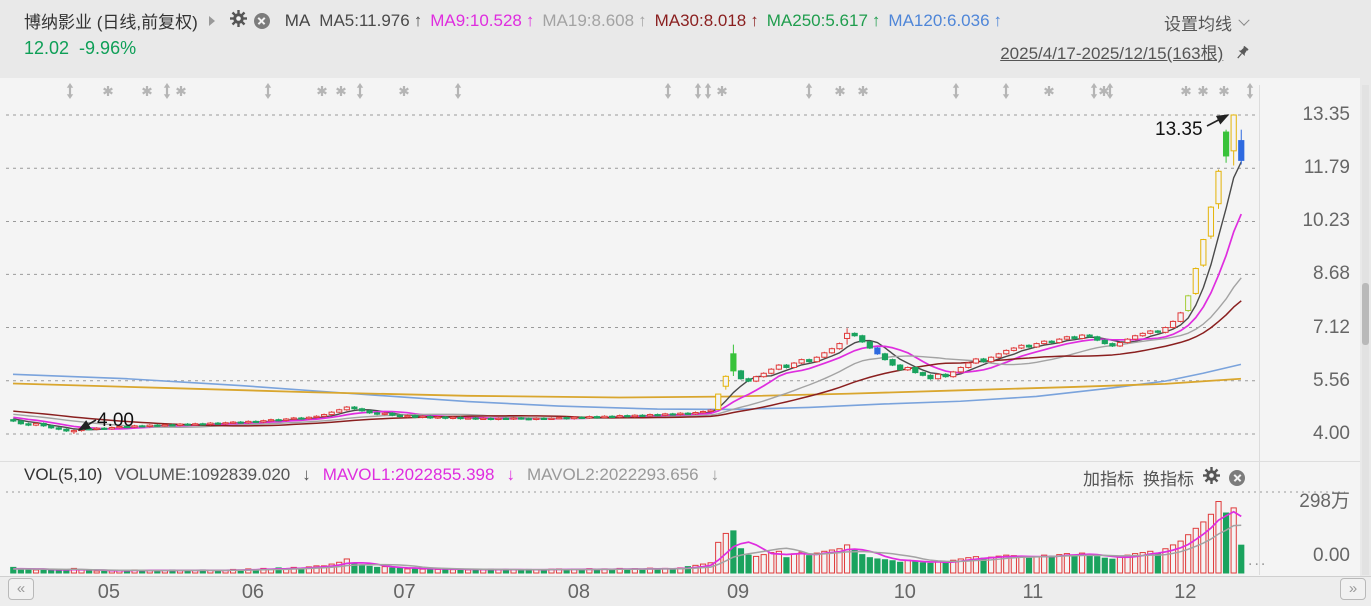  I want to click on price-axis-label: 4.00, so click(1331, 433).